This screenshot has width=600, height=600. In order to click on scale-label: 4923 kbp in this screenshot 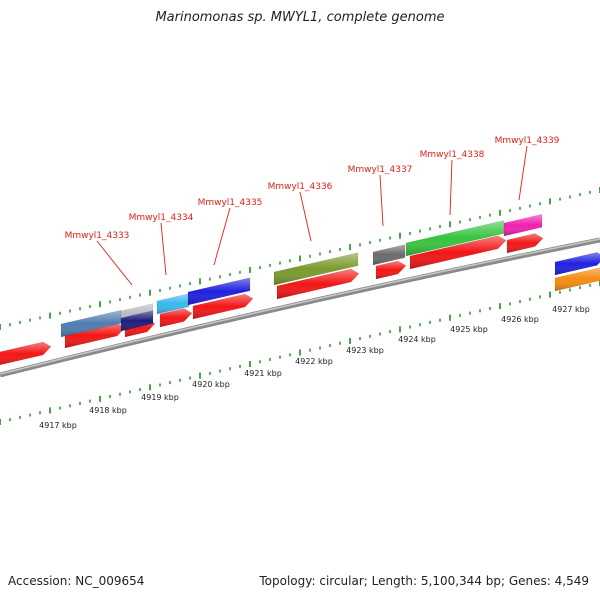, I will do `click(365, 350)`.